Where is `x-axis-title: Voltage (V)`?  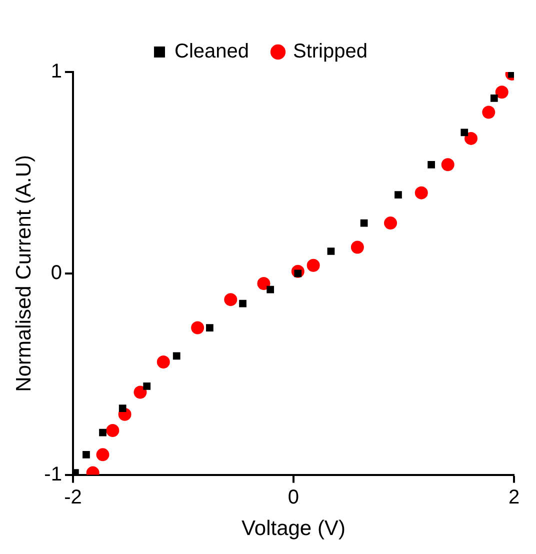
x-axis-title: Voltage (V) is located at coordinates (294, 528).